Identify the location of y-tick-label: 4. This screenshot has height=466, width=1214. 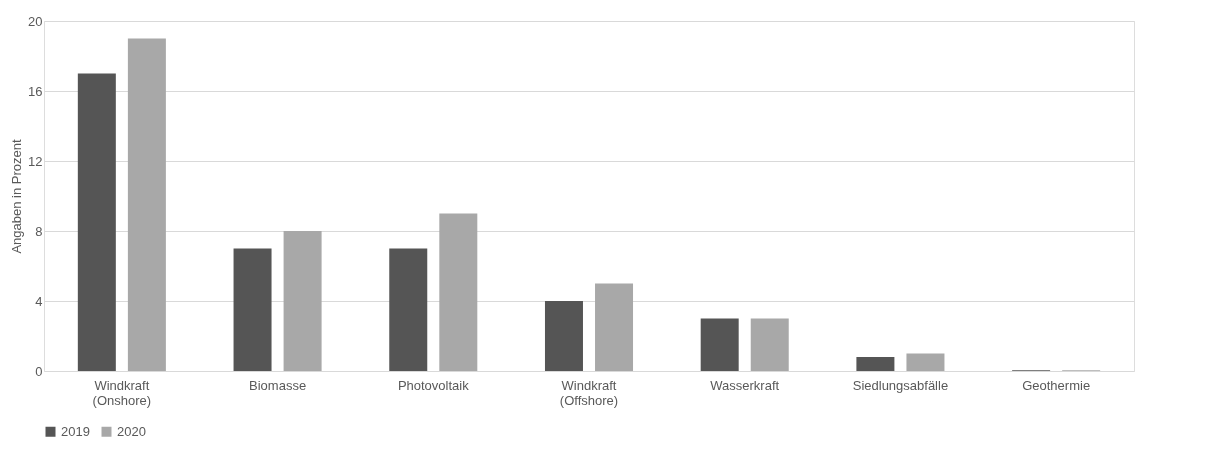
(39, 301).